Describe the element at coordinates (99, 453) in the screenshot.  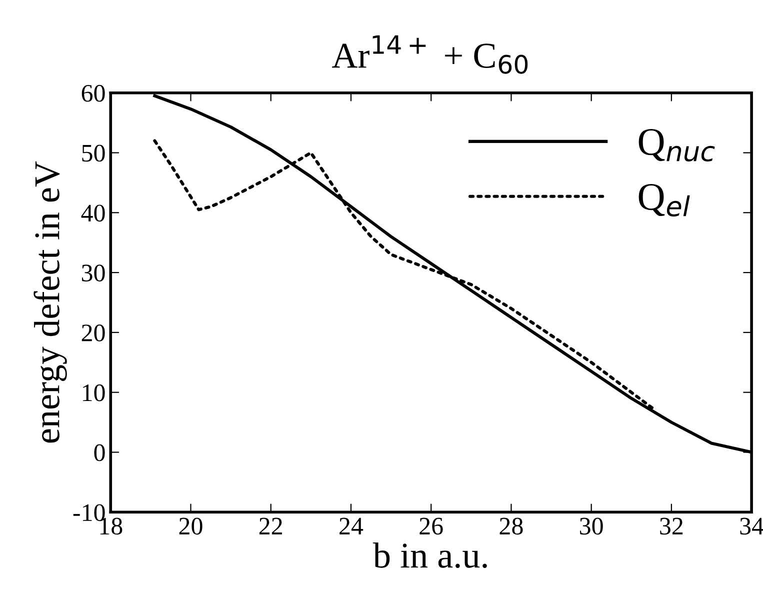
I see `y-tick-label: 0` at that location.